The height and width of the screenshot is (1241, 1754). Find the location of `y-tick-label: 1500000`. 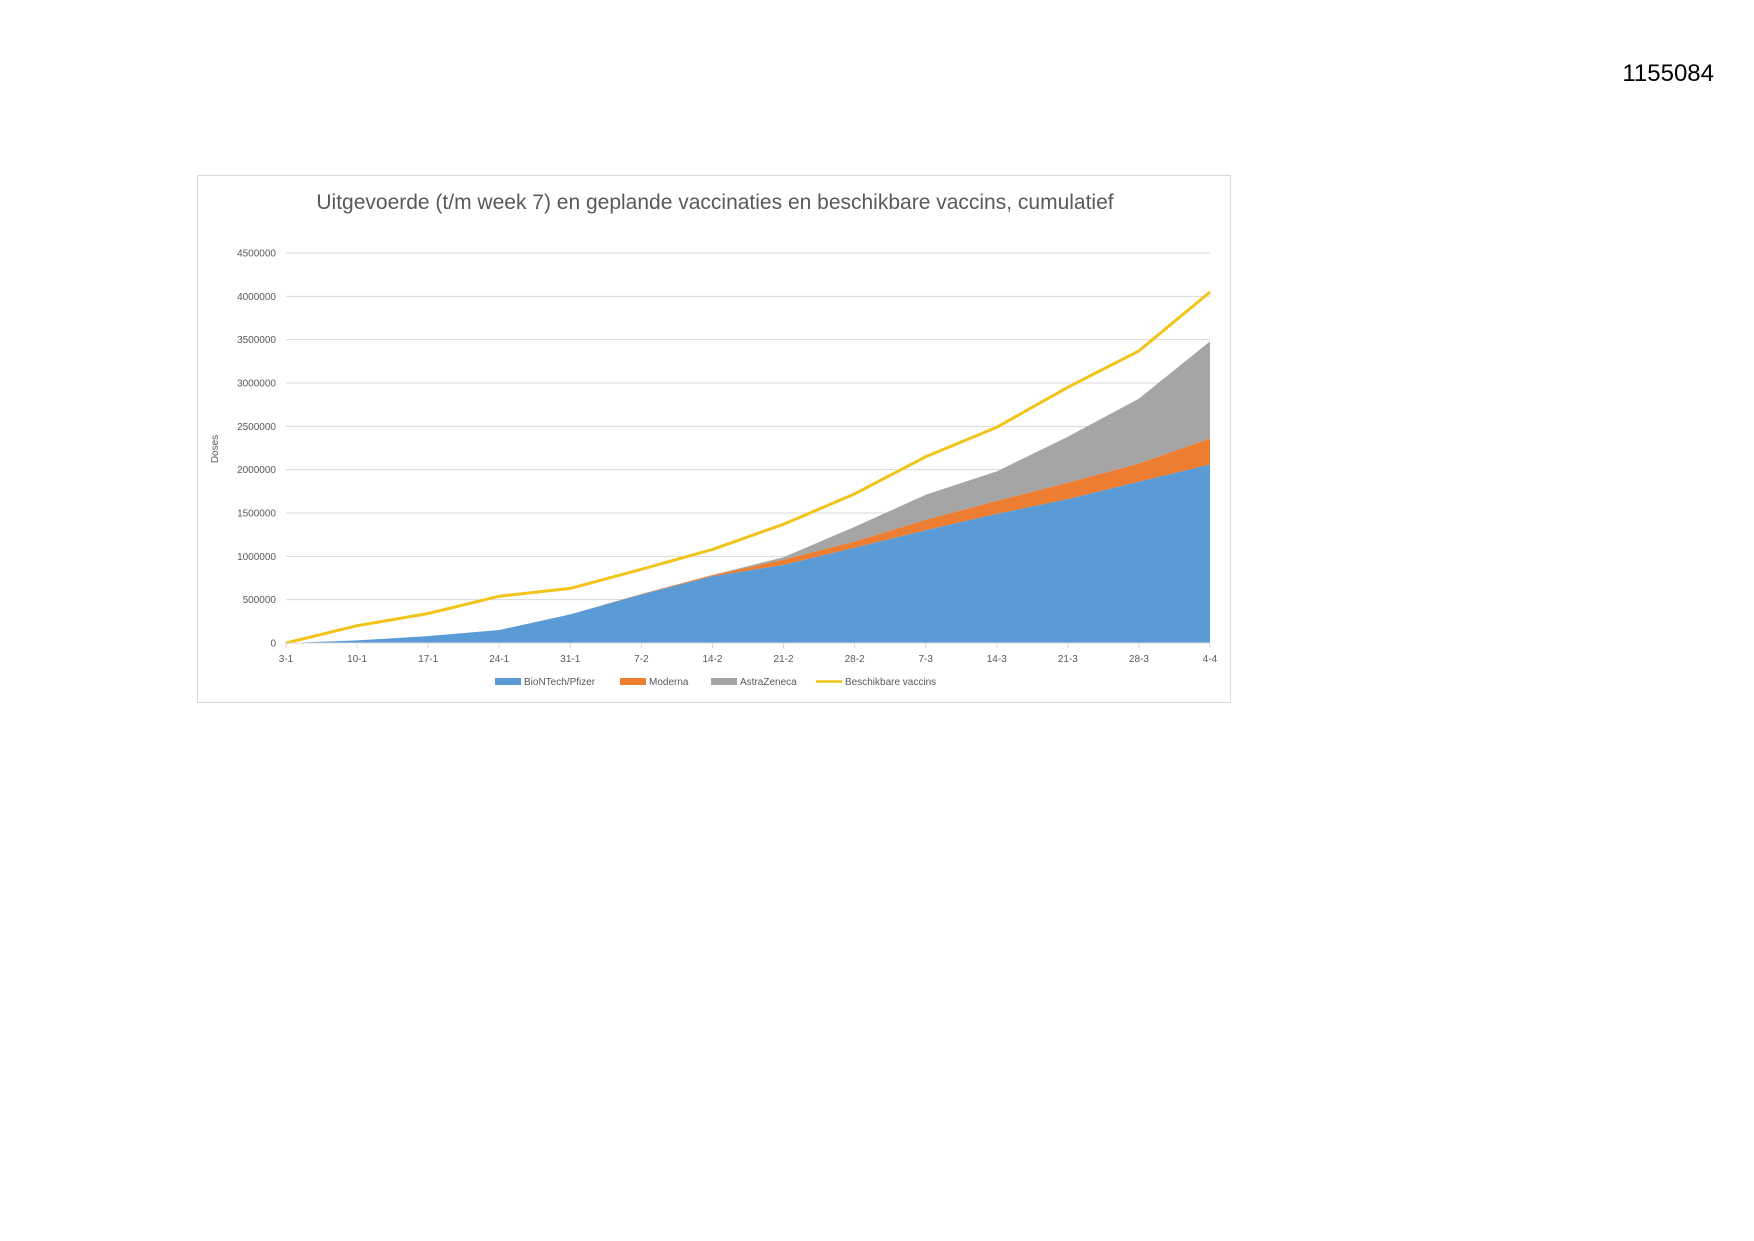

y-tick-label: 1500000 is located at coordinates (256, 514).